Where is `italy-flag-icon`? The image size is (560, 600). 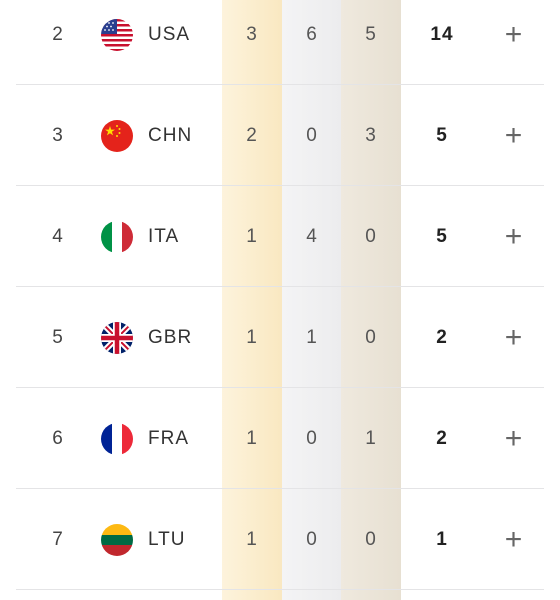
italy-flag-icon is located at coordinates (117, 236).